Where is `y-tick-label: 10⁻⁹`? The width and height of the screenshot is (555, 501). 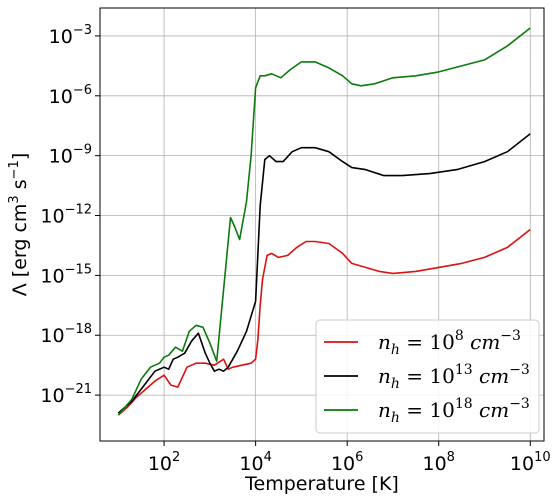
y-tick-label: 10⁻⁹ is located at coordinates (70, 155).